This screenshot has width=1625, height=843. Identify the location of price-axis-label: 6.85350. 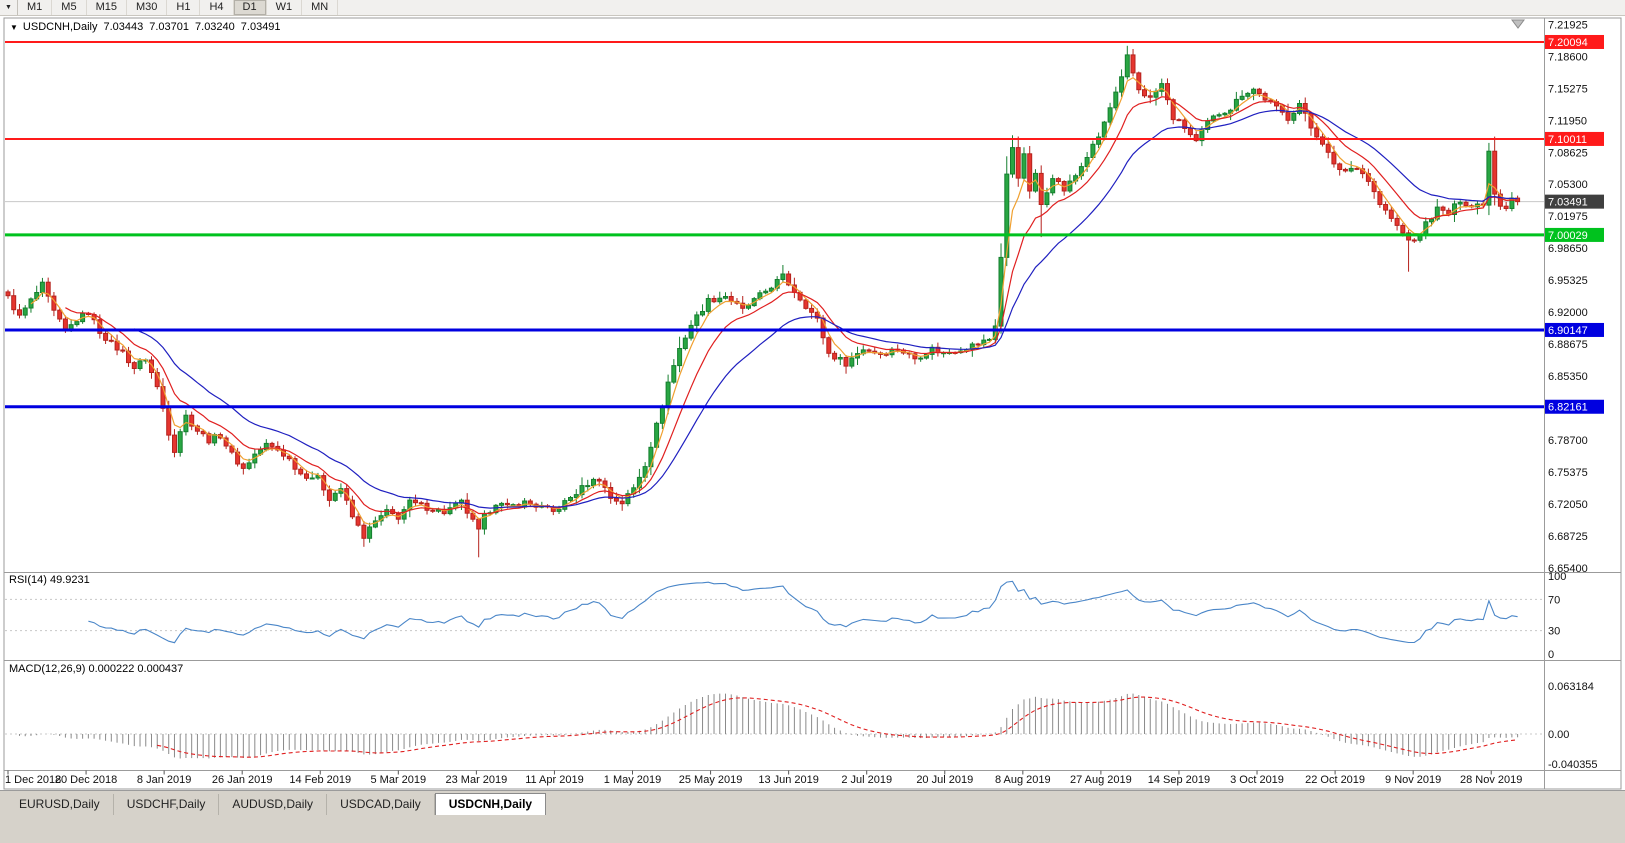
(1568, 377).